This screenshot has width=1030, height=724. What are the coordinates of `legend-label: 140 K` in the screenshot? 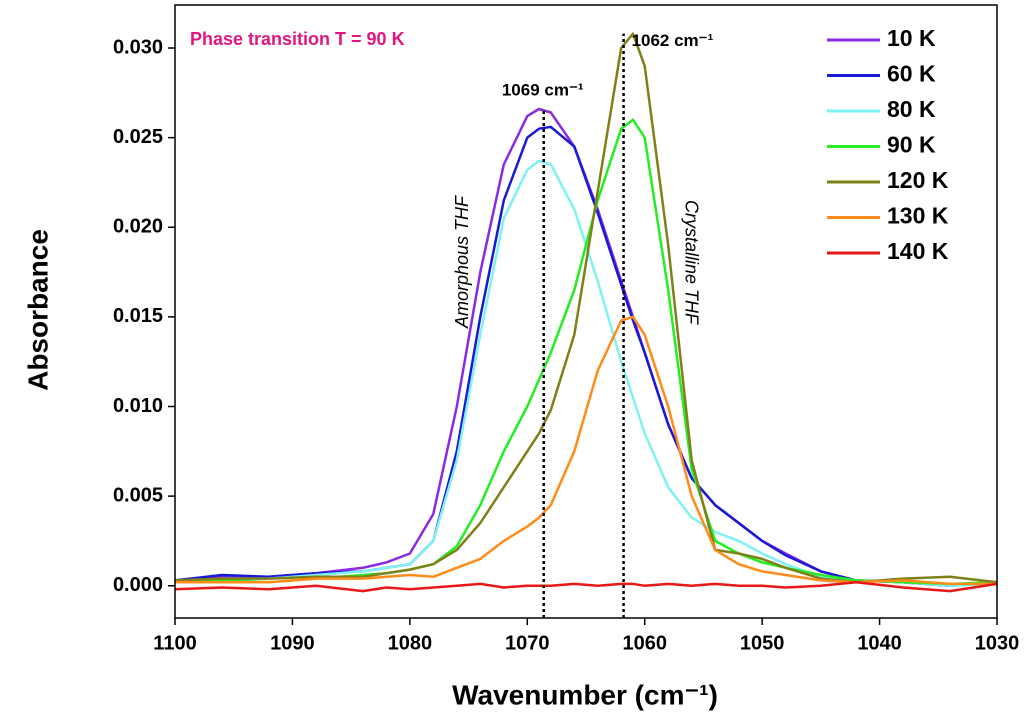 It's located at (918, 251).